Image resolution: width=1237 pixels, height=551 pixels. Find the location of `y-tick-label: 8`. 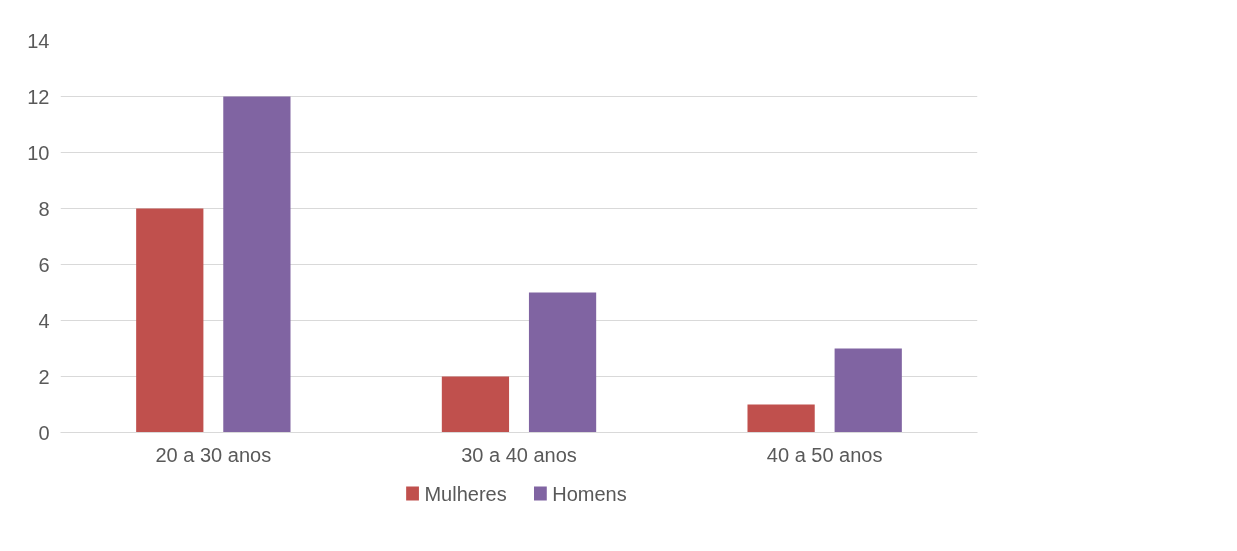

y-tick-label: 8 is located at coordinates (44, 208).